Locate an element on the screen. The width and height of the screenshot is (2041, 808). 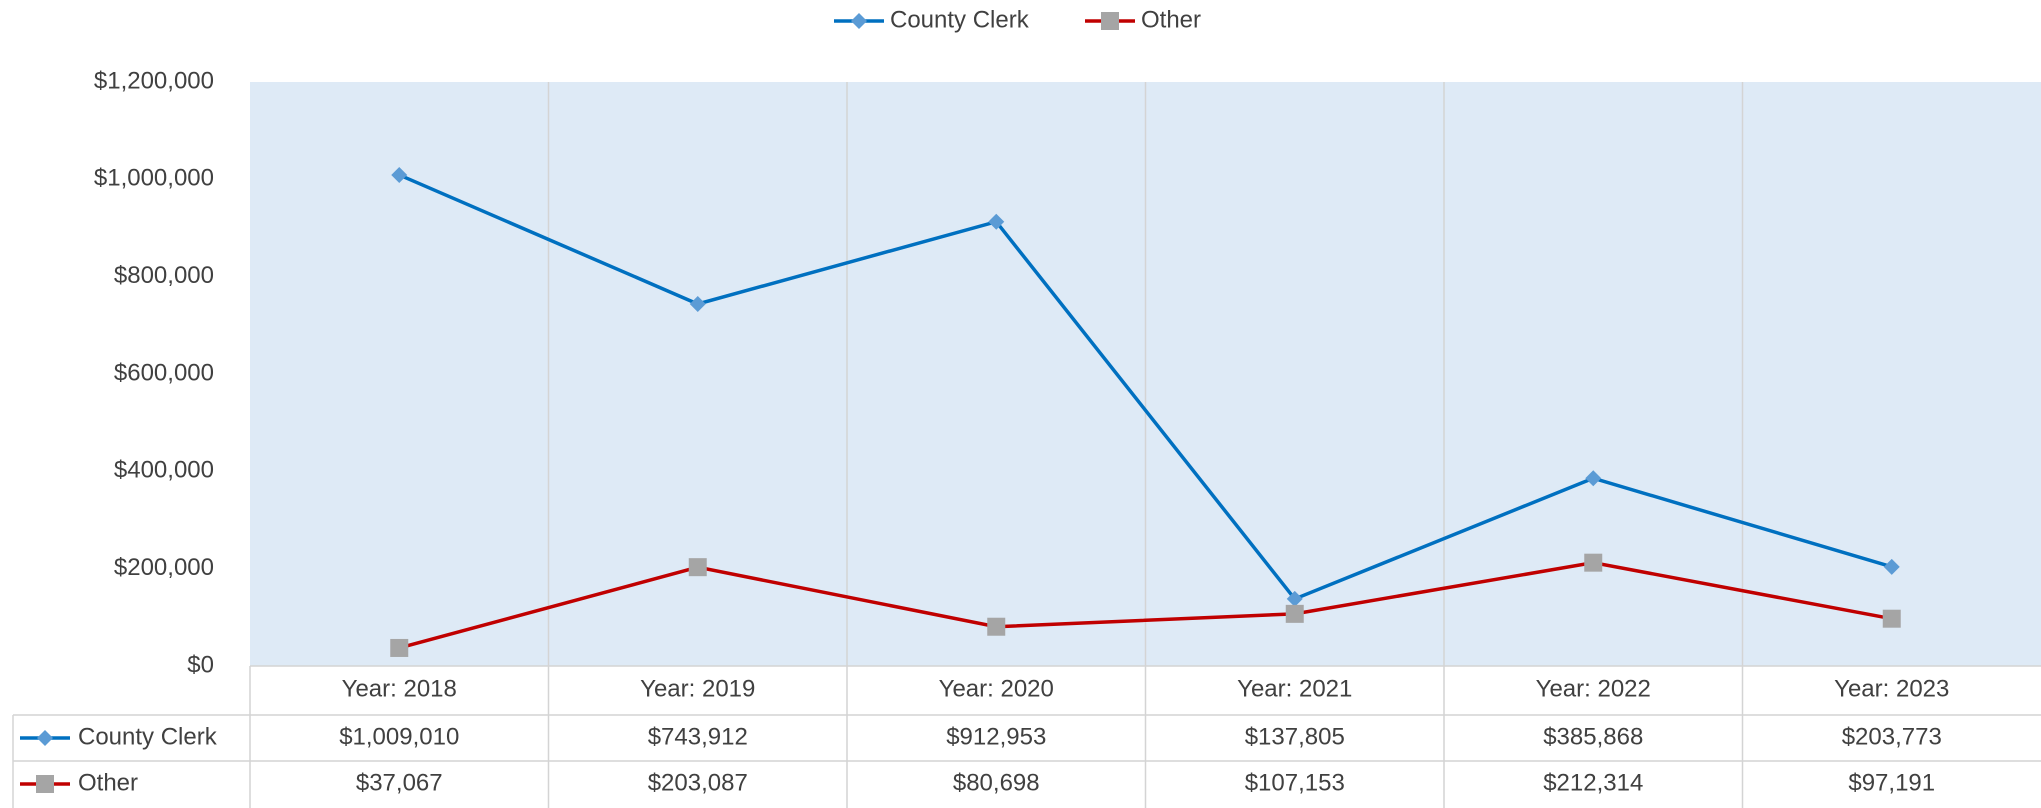
table-cell: $912,953 is located at coordinates (996, 736).